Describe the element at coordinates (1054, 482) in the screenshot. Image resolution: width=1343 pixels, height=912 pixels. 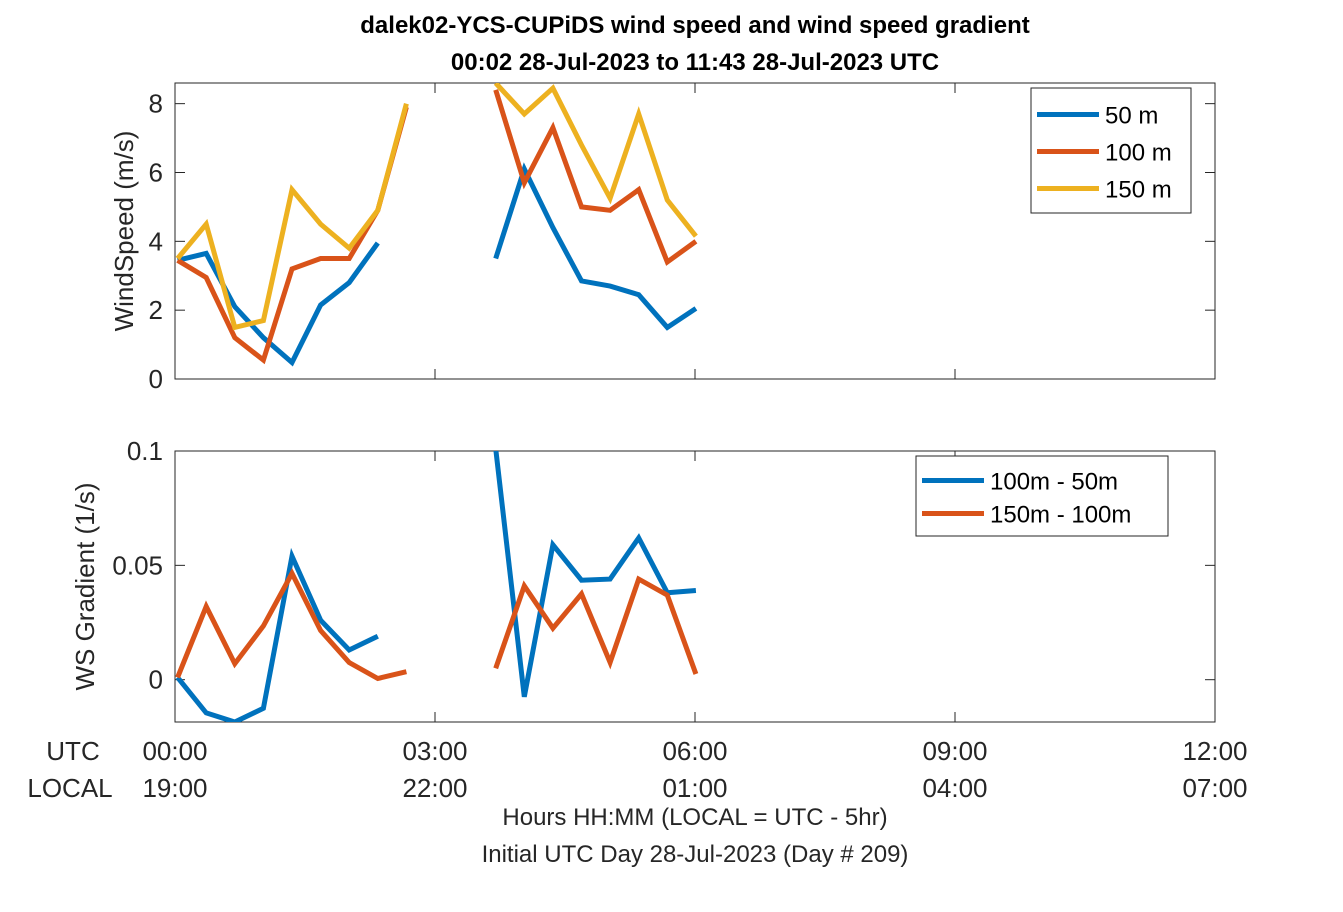
I see `legend-label-100m-50m: 100m - 50m` at that location.